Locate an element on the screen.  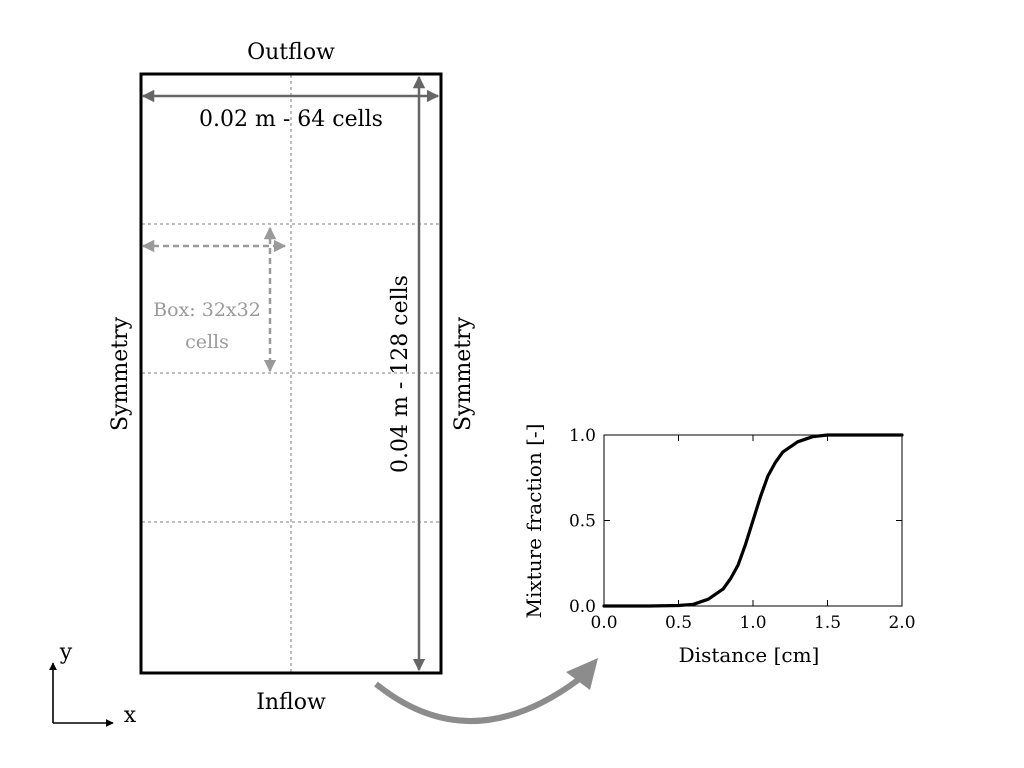
x-tick-label: 2.0 is located at coordinates (901, 623).